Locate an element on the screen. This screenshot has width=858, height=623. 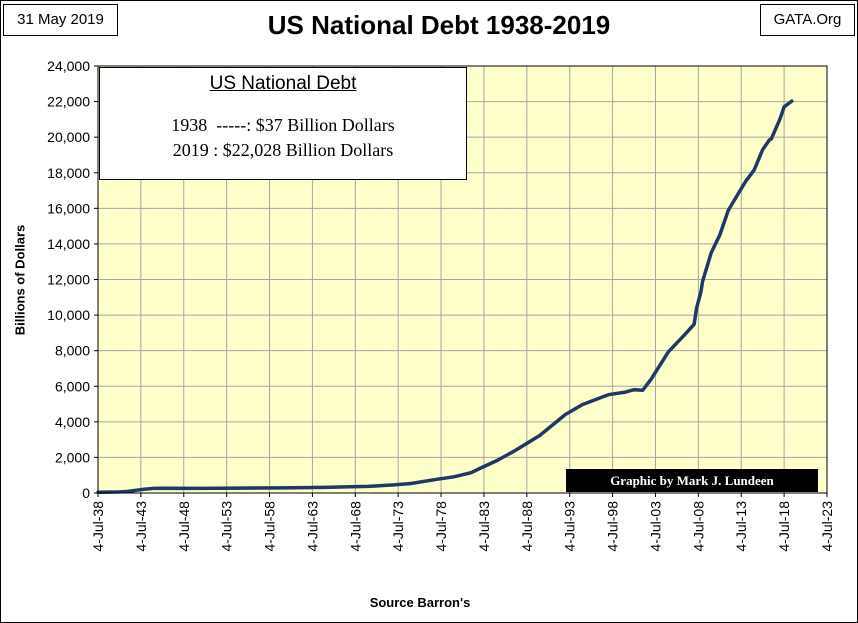
credit-label: Graphic by Mark J. Lundeen is located at coordinates (692, 480).